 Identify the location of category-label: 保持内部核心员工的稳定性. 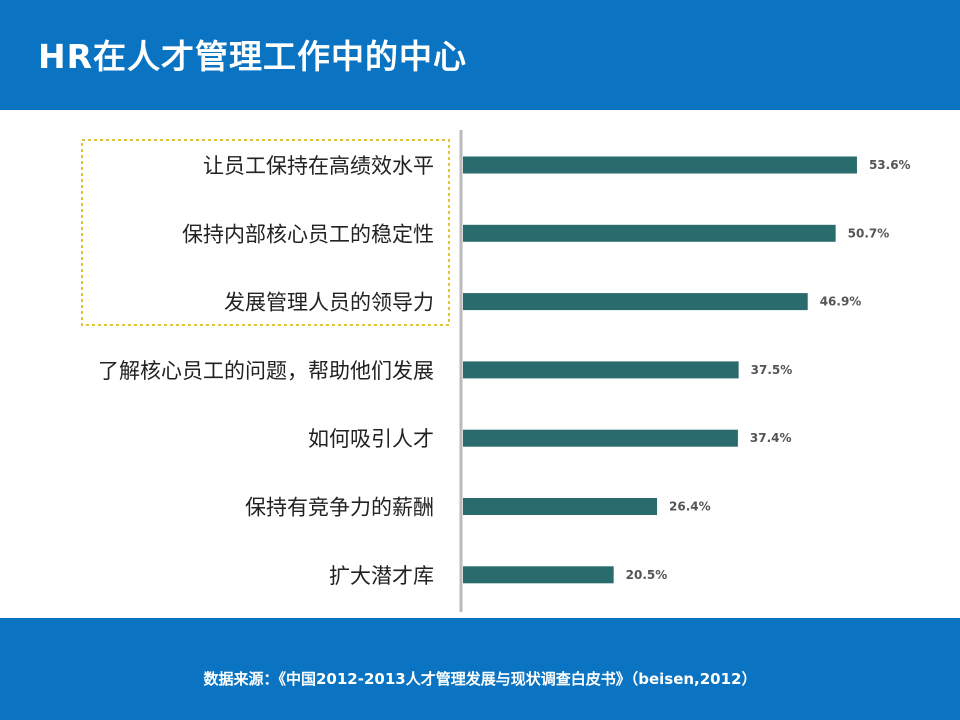
(308, 234).